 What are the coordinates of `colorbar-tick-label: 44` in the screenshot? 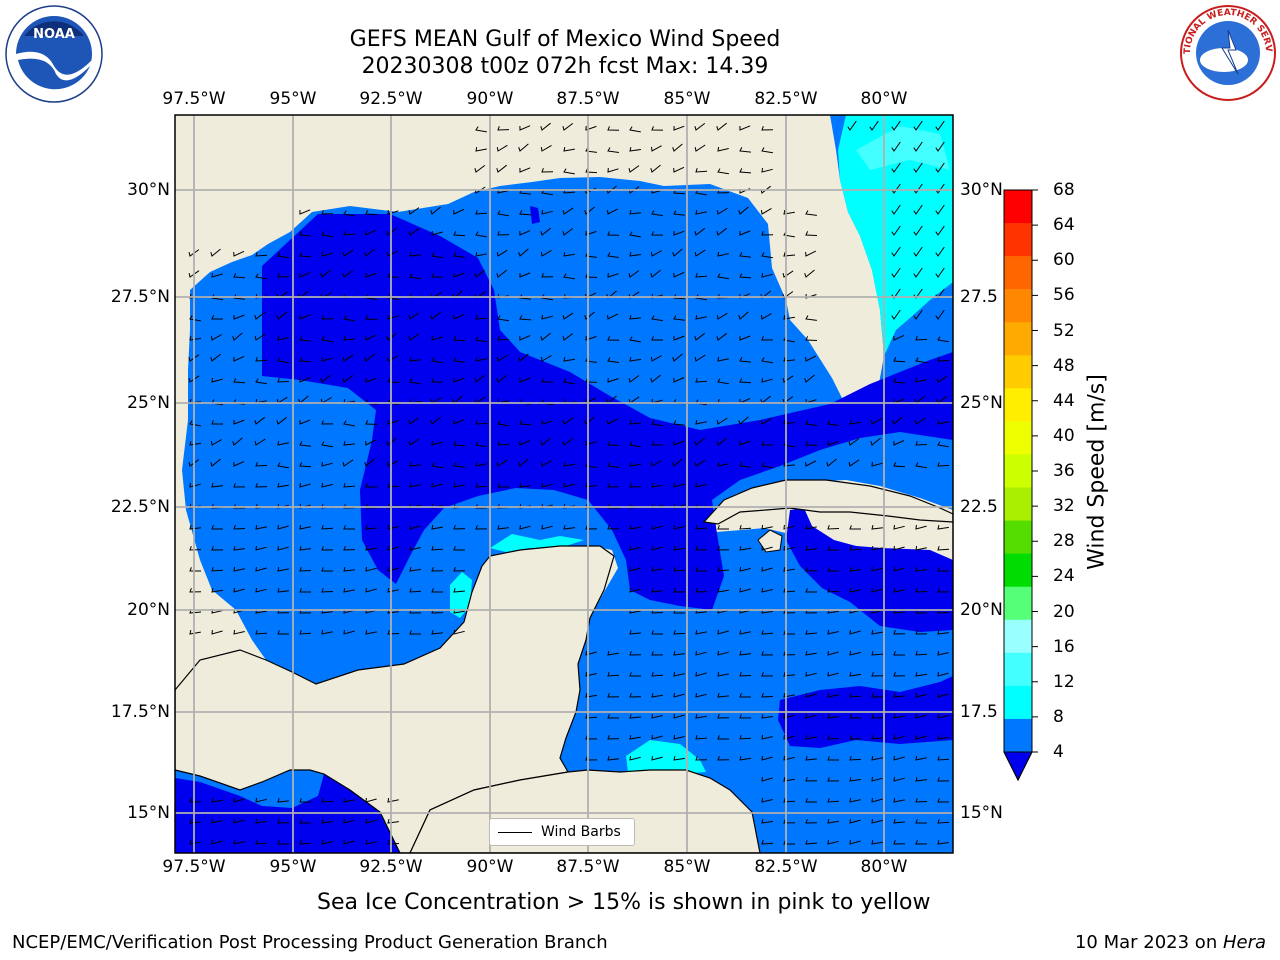 It's located at (1064, 400).